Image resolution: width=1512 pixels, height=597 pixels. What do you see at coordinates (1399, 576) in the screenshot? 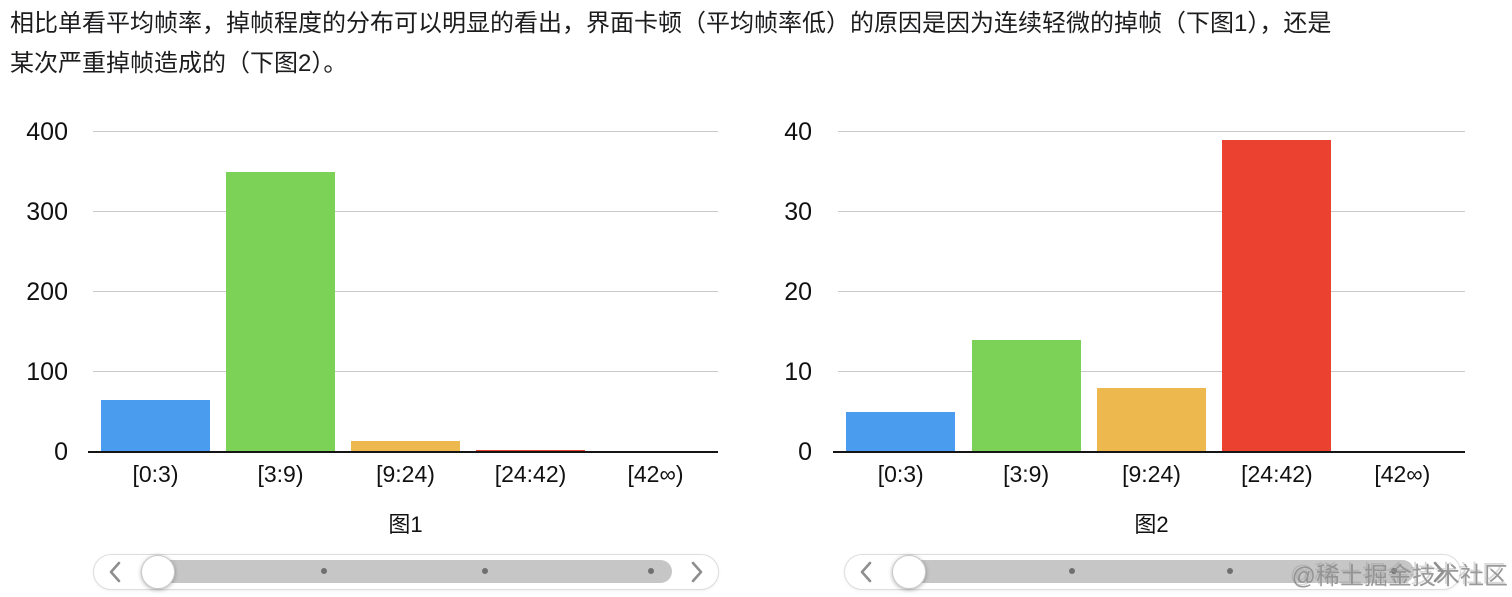
I see `site-watermark: @稀土掘金技术社区` at bounding box center [1399, 576].